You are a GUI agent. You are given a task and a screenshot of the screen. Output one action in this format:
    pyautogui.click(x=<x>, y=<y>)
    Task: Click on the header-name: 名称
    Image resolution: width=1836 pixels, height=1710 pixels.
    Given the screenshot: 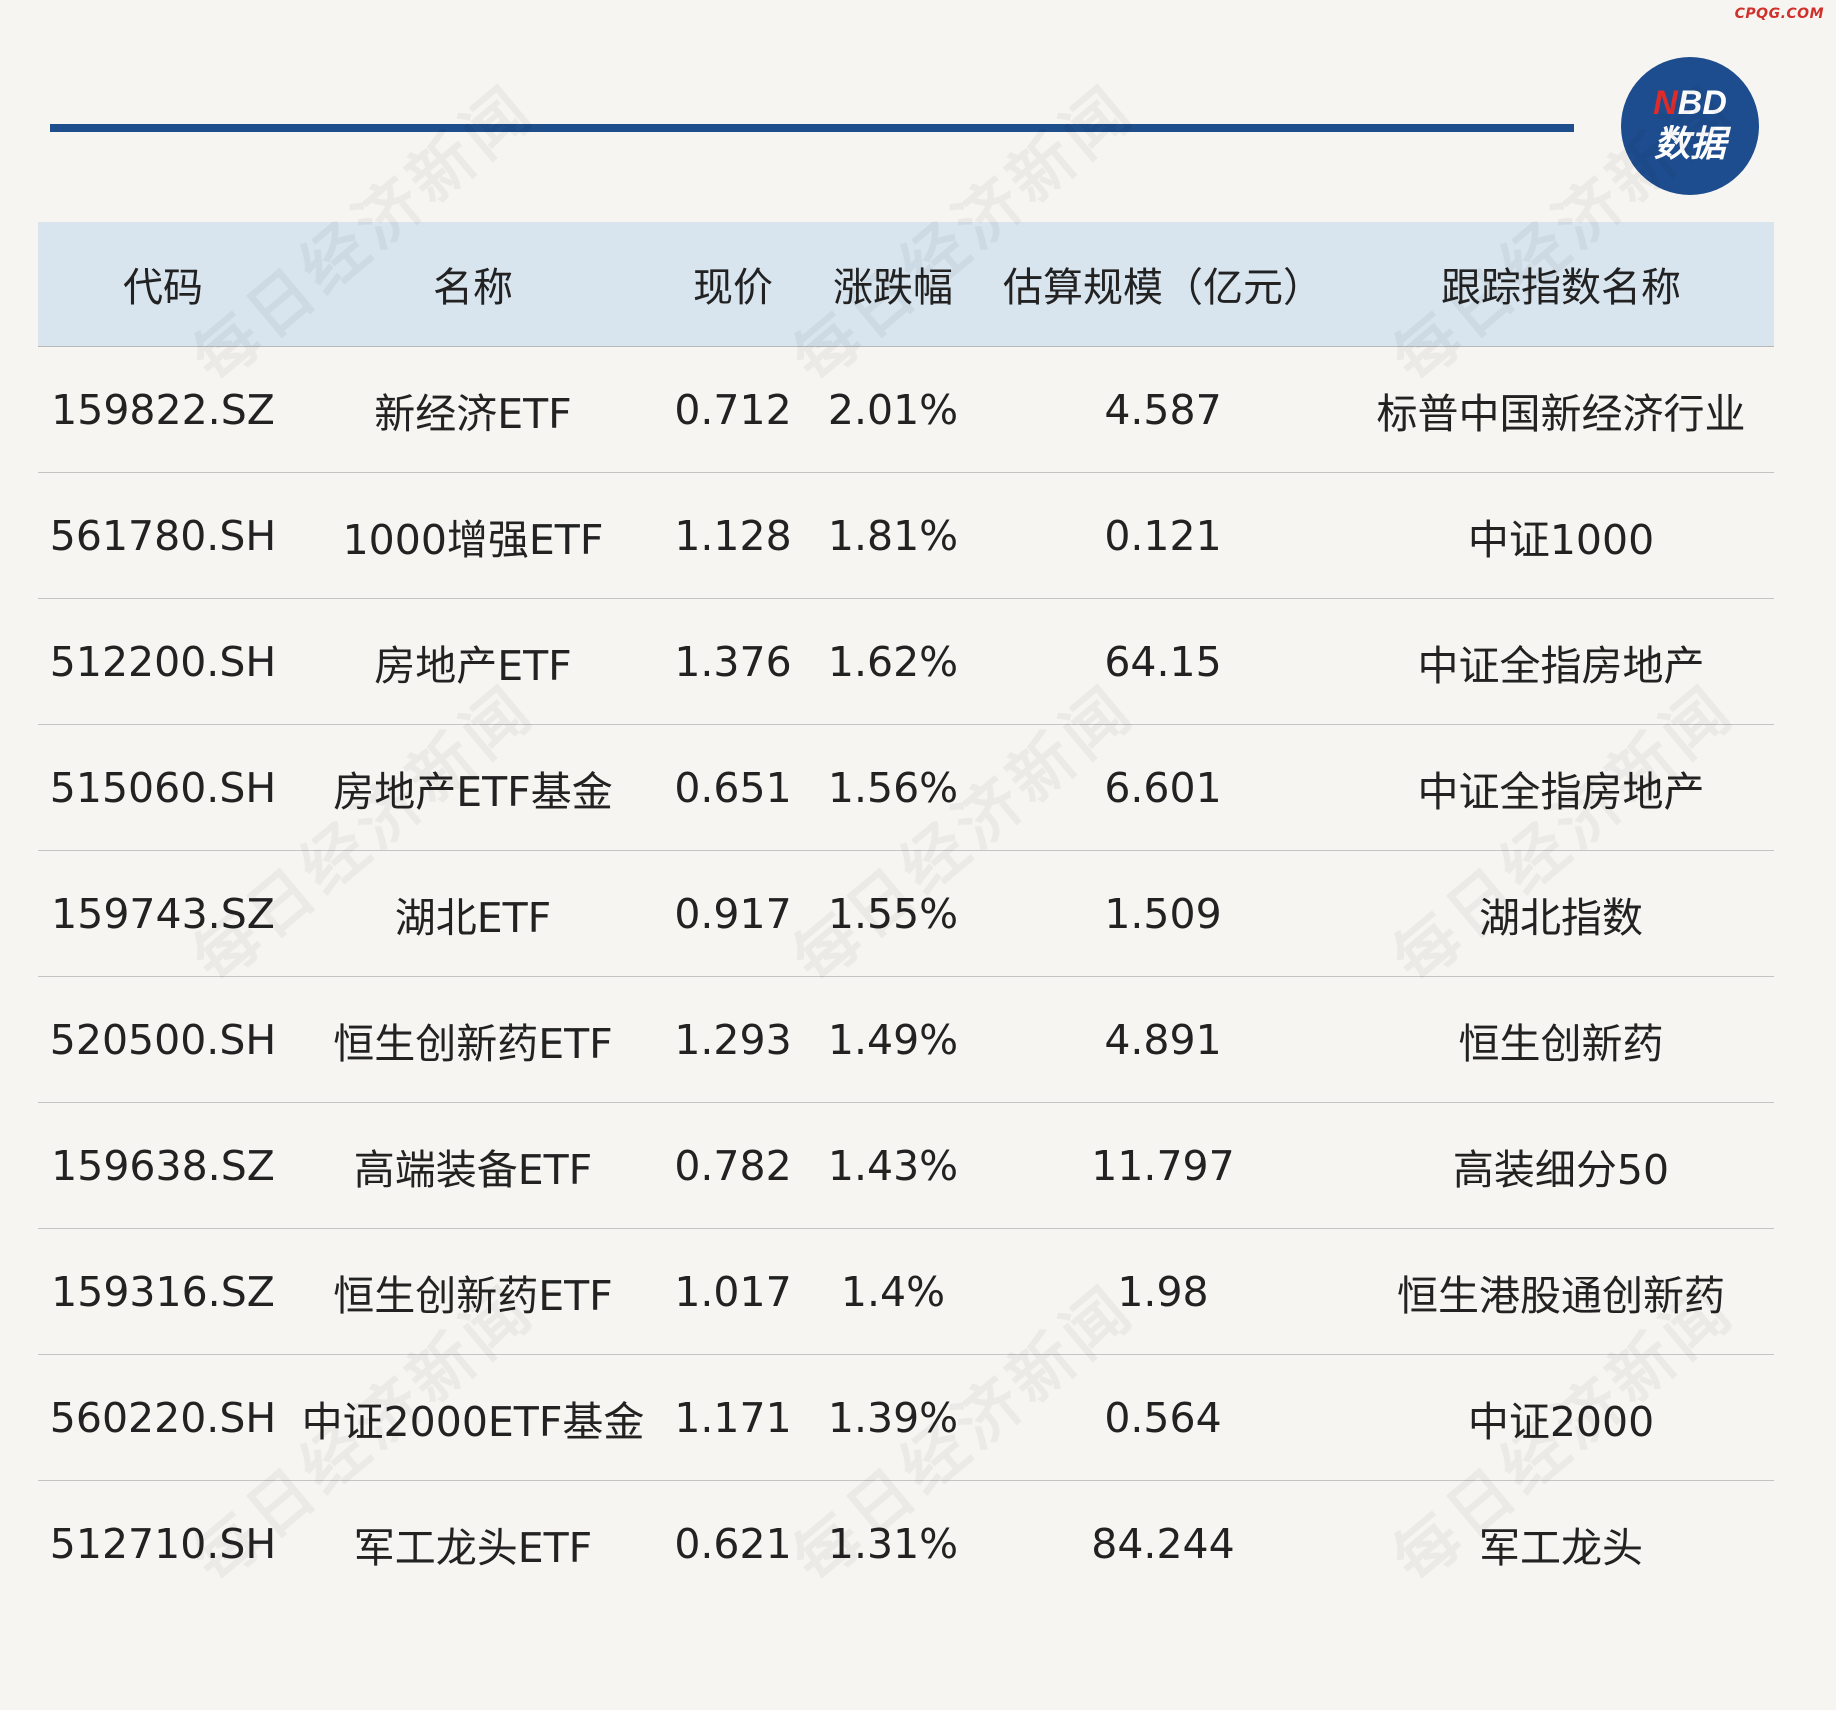 What is the action you would take?
    pyautogui.click(x=473, y=284)
    